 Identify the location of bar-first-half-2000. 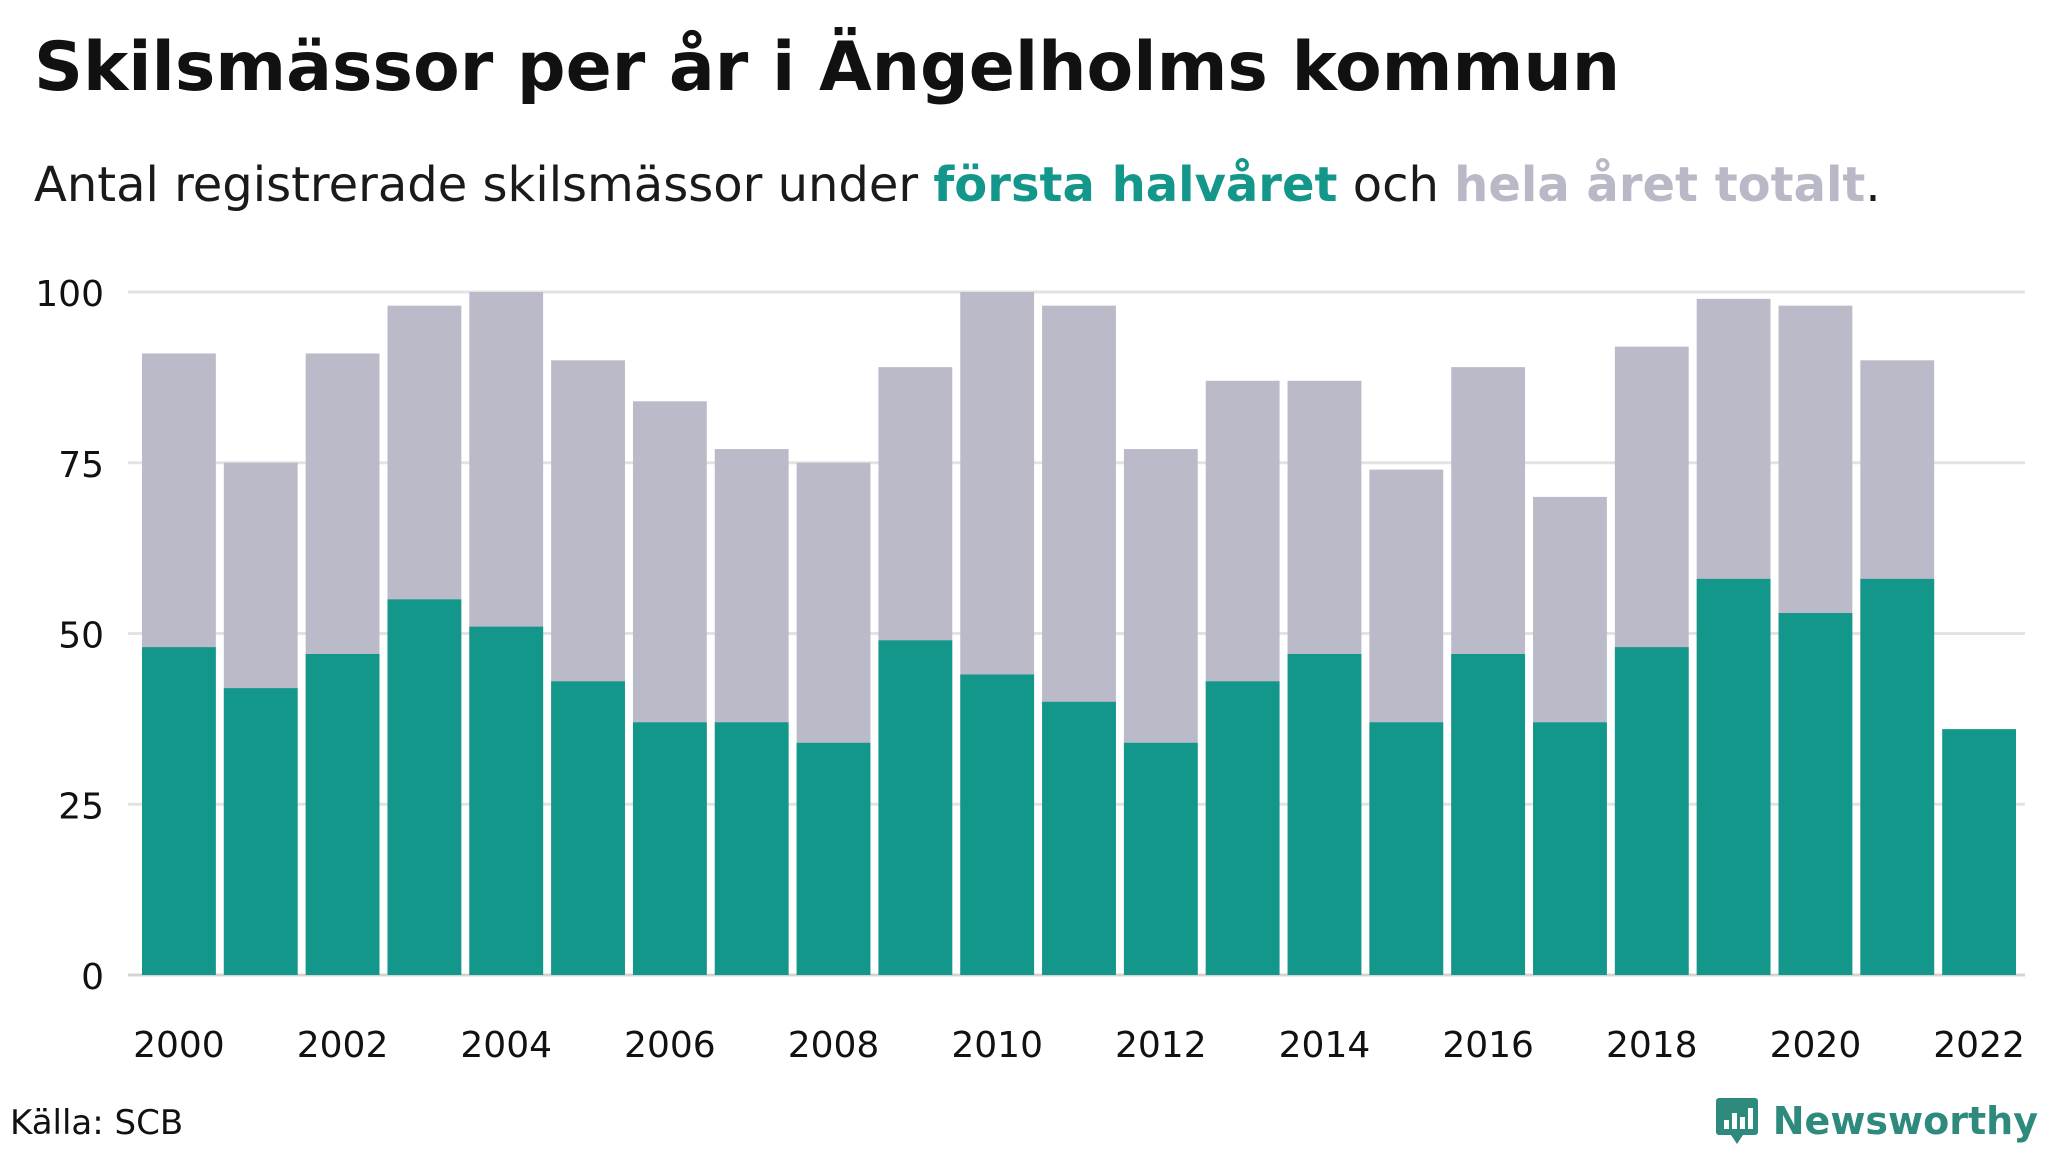
(179, 811).